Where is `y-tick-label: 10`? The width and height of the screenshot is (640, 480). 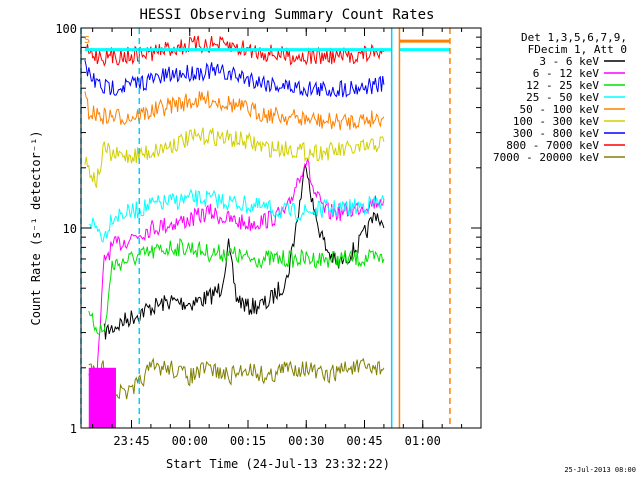 y-tick-label: 10 is located at coordinates (70, 229).